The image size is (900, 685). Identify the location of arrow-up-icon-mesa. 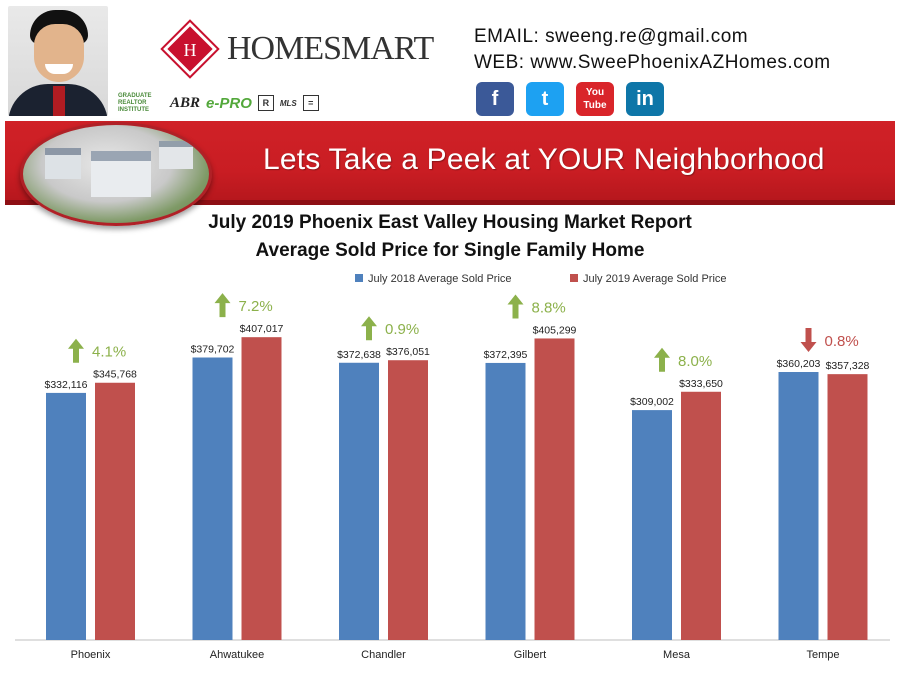
(662, 359).